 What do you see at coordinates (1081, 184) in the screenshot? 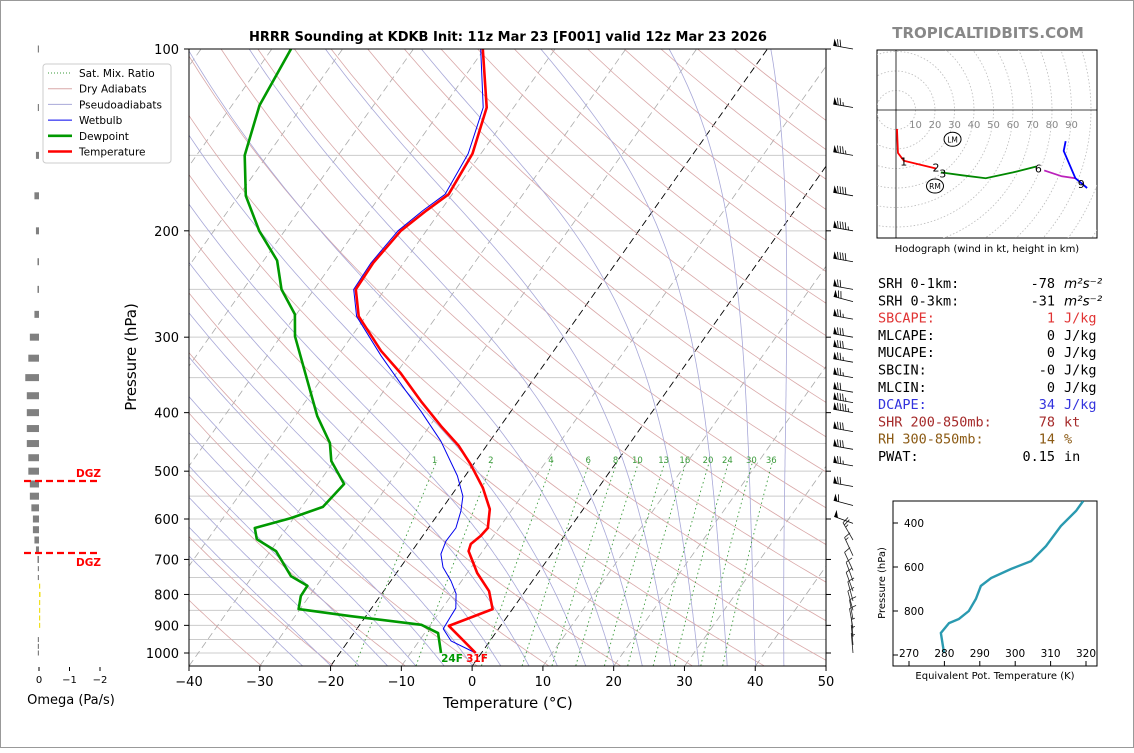
I see `hodograph-height-label: 9` at bounding box center [1081, 184].